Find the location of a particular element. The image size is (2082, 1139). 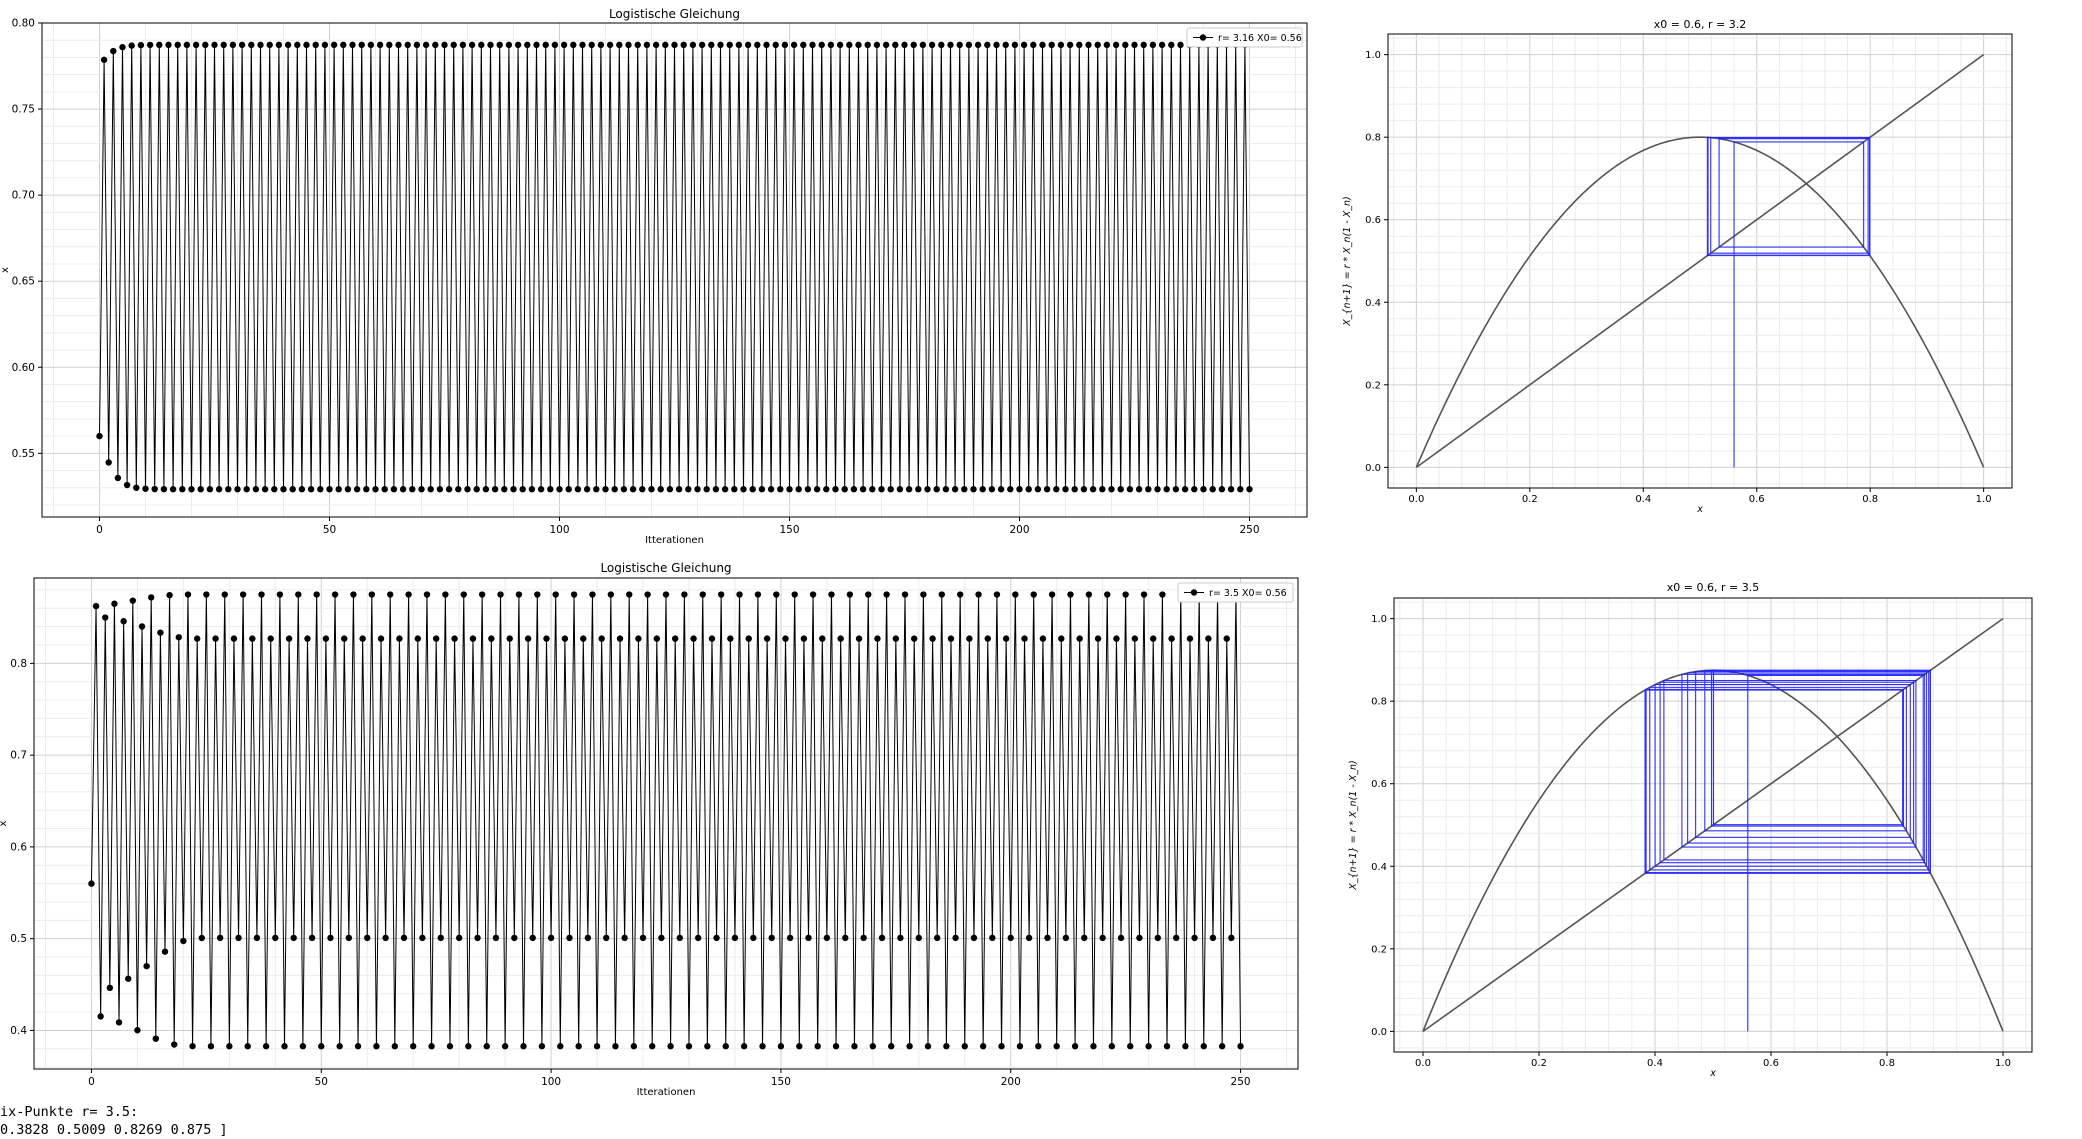

y-tick-label: 0.5 is located at coordinates (18, 939).